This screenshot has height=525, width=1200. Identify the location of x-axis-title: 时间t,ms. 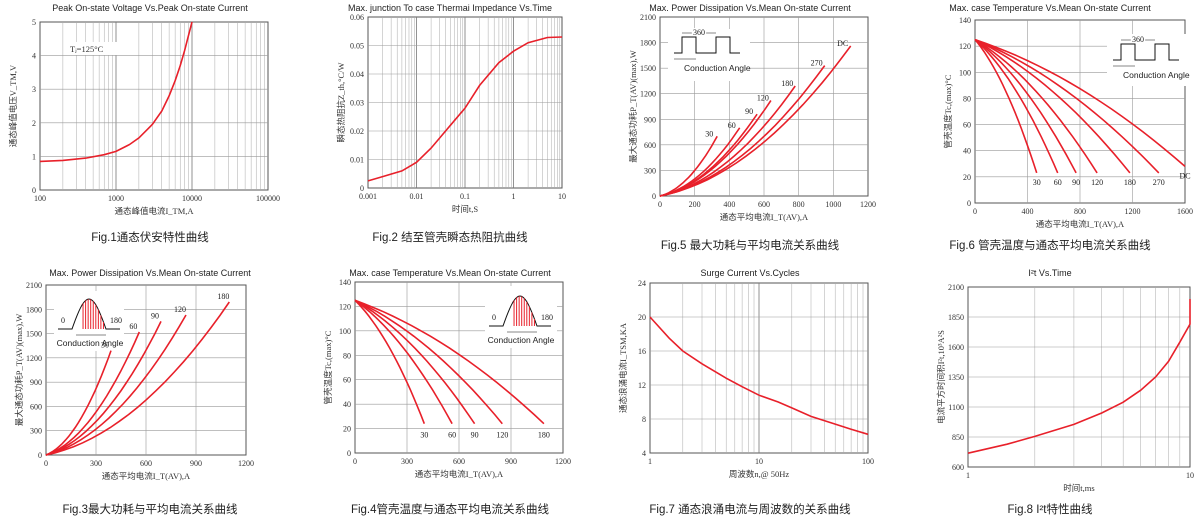
(1078, 488).